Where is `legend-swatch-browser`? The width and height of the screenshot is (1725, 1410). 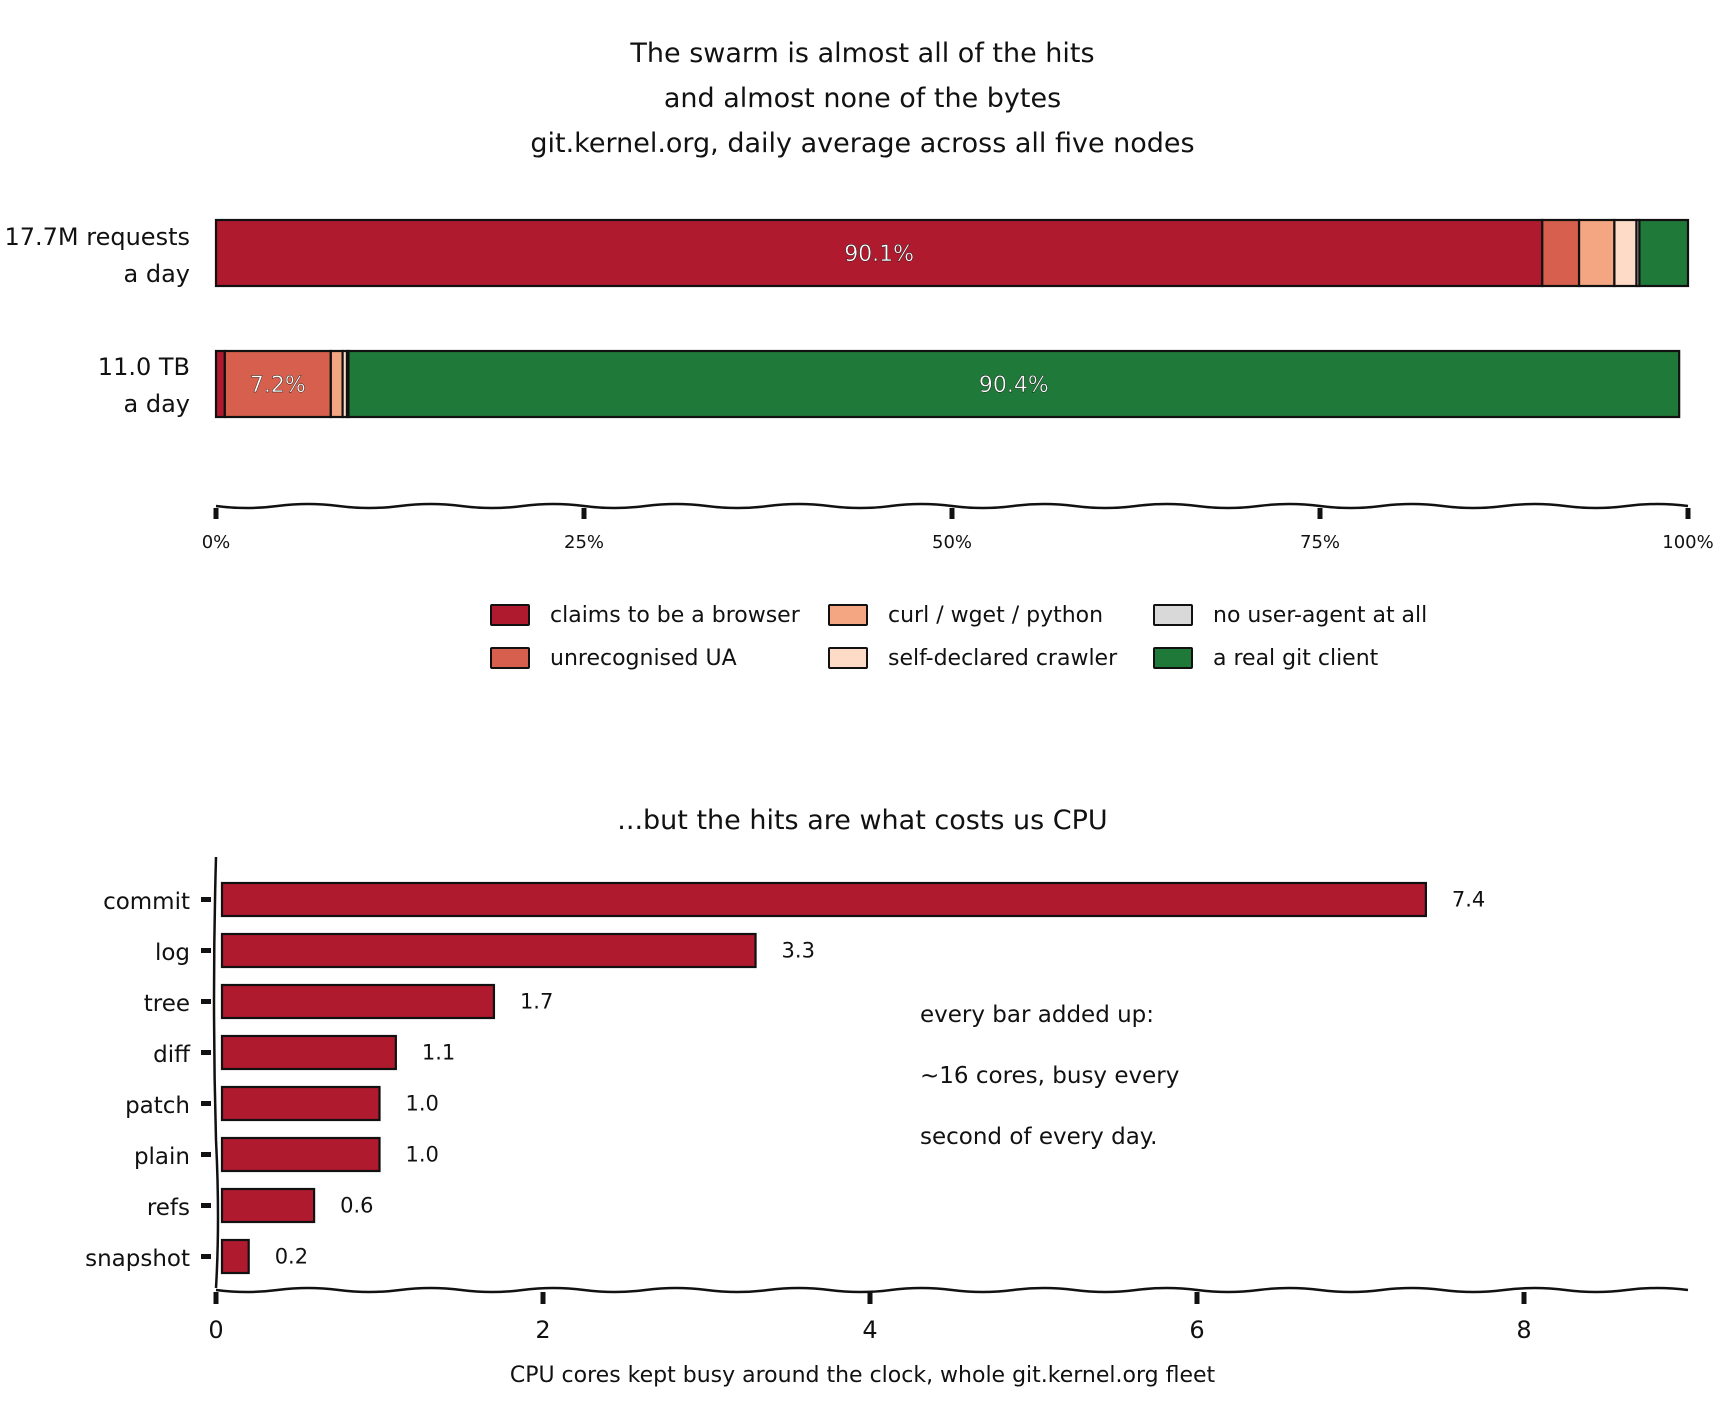
legend-swatch-browser is located at coordinates (510, 615).